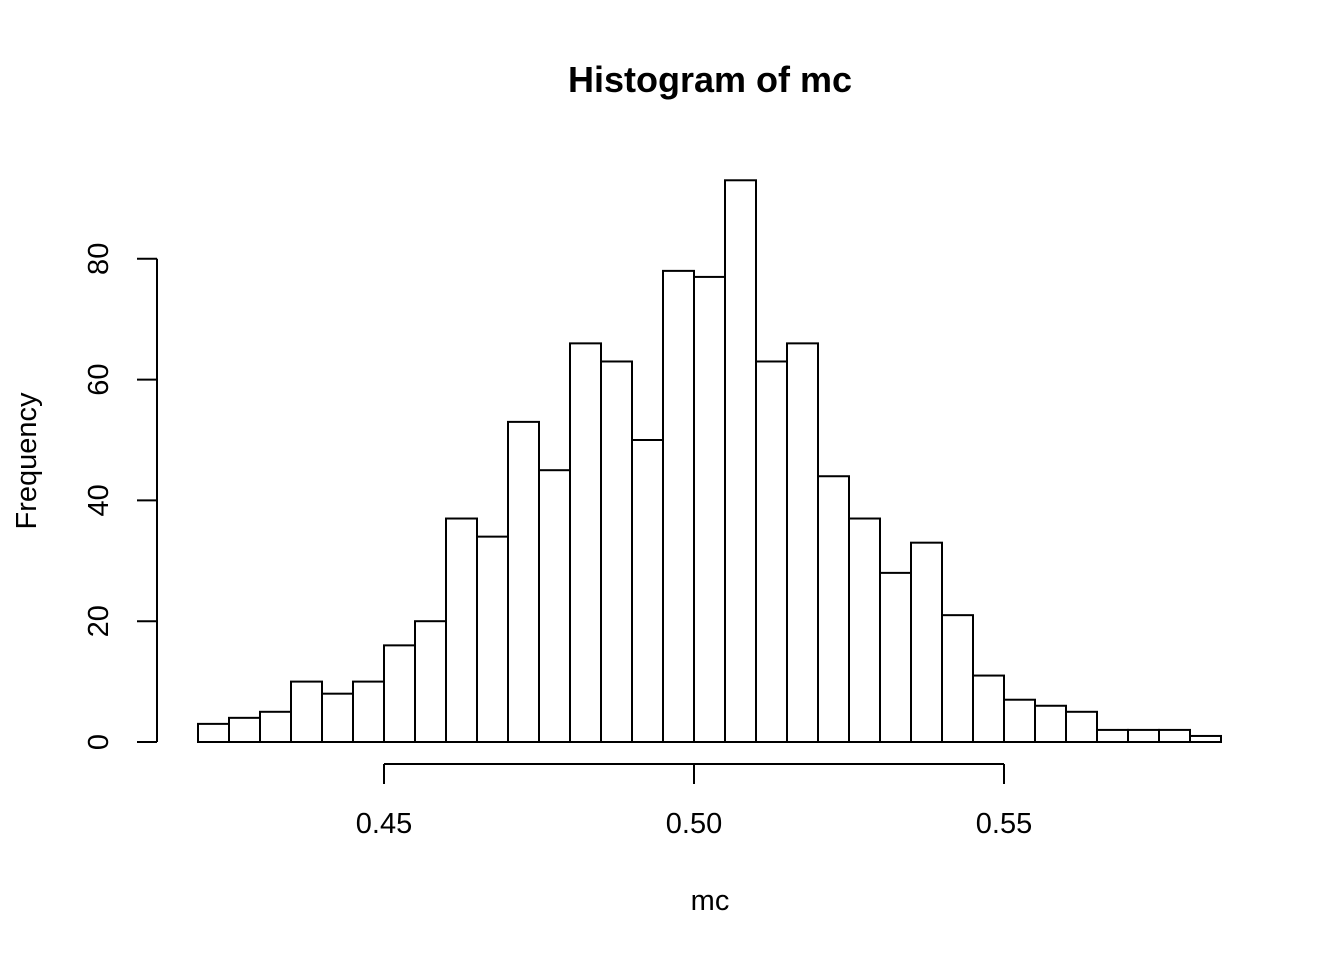 The width and height of the screenshot is (1344, 960). What do you see at coordinates (99, 621) in the screenshot?
I see `y-tick-label: 20` at bounding box center [99, 621].